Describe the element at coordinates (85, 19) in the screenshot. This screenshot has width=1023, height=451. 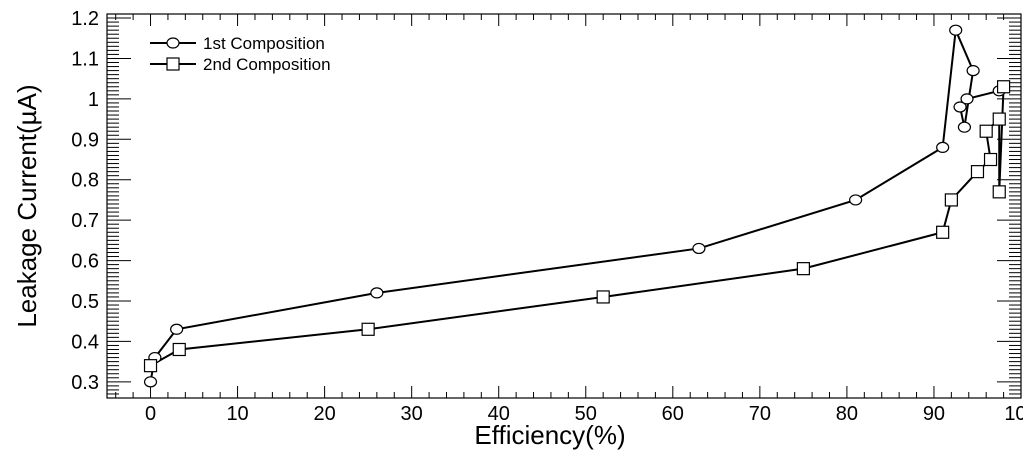
I see `y-tick-label: 1.2` at that location.